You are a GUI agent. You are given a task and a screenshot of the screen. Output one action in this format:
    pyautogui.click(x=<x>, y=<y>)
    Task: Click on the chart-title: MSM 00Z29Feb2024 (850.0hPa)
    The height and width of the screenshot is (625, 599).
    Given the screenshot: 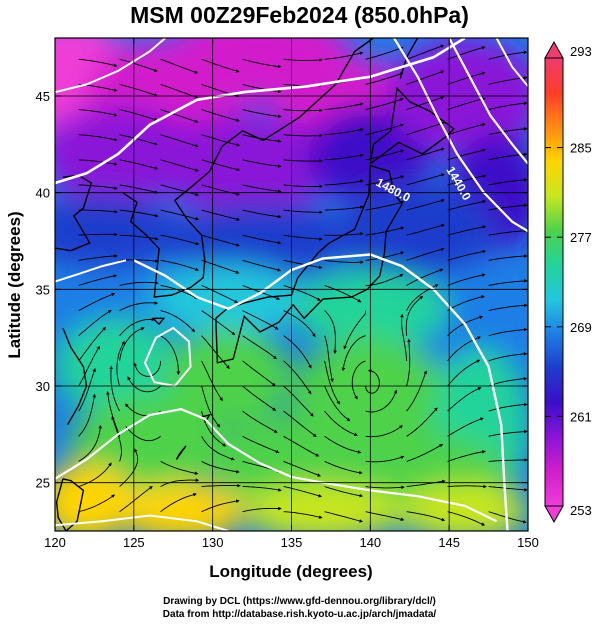 What is the action you would take?
    pyautogui.click(x=299, y=15)
    